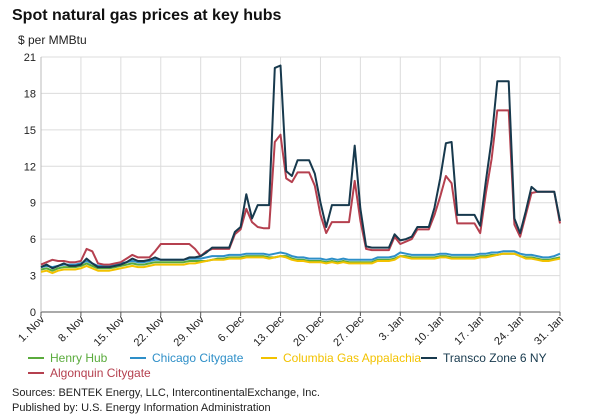  I want to click on legend-item: Chicago Citygate, so click(186, 358).